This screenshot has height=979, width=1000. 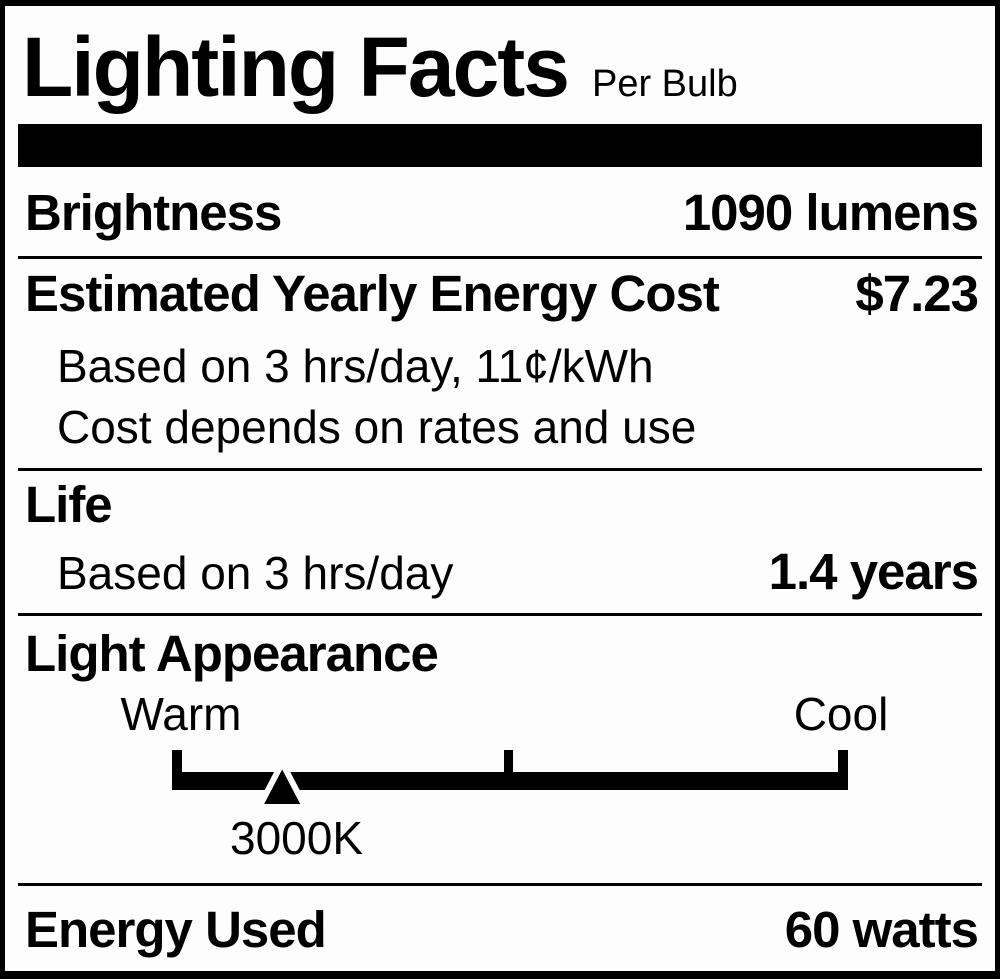 I want to click on energy-cost-label: Estimated Yearly Energy Cost, so click(x=372, y=294).